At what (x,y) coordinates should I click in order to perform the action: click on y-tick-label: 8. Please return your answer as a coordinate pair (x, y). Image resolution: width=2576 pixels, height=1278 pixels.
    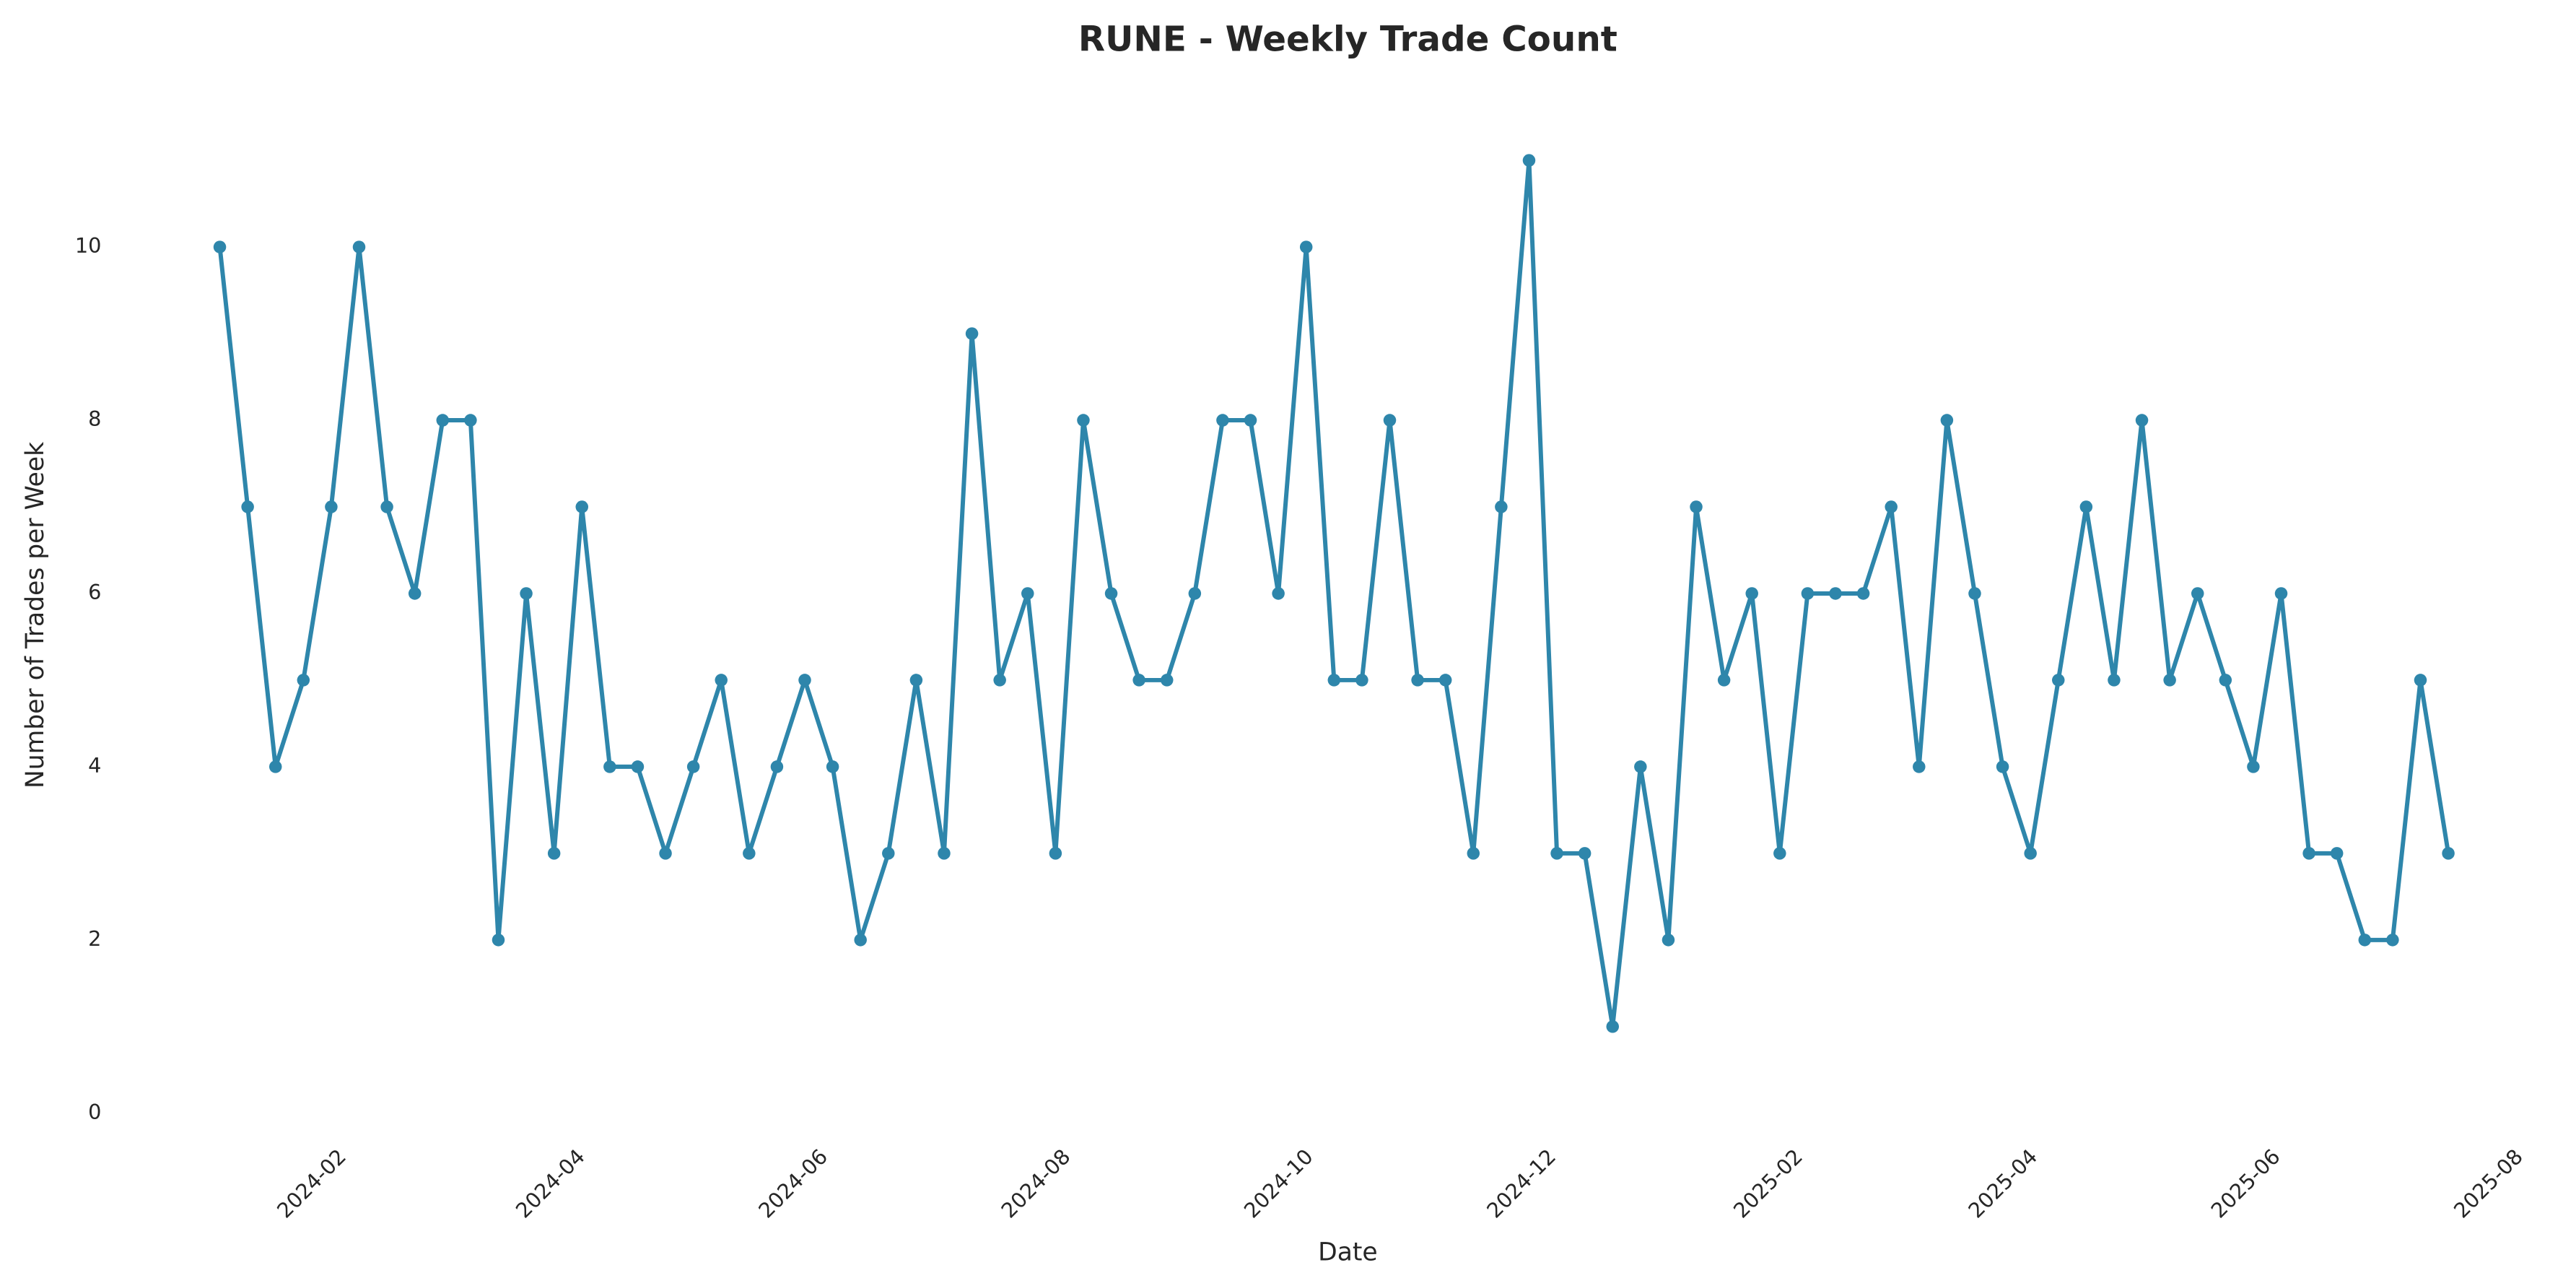
    Looking at the image, I should click on (94, 419).